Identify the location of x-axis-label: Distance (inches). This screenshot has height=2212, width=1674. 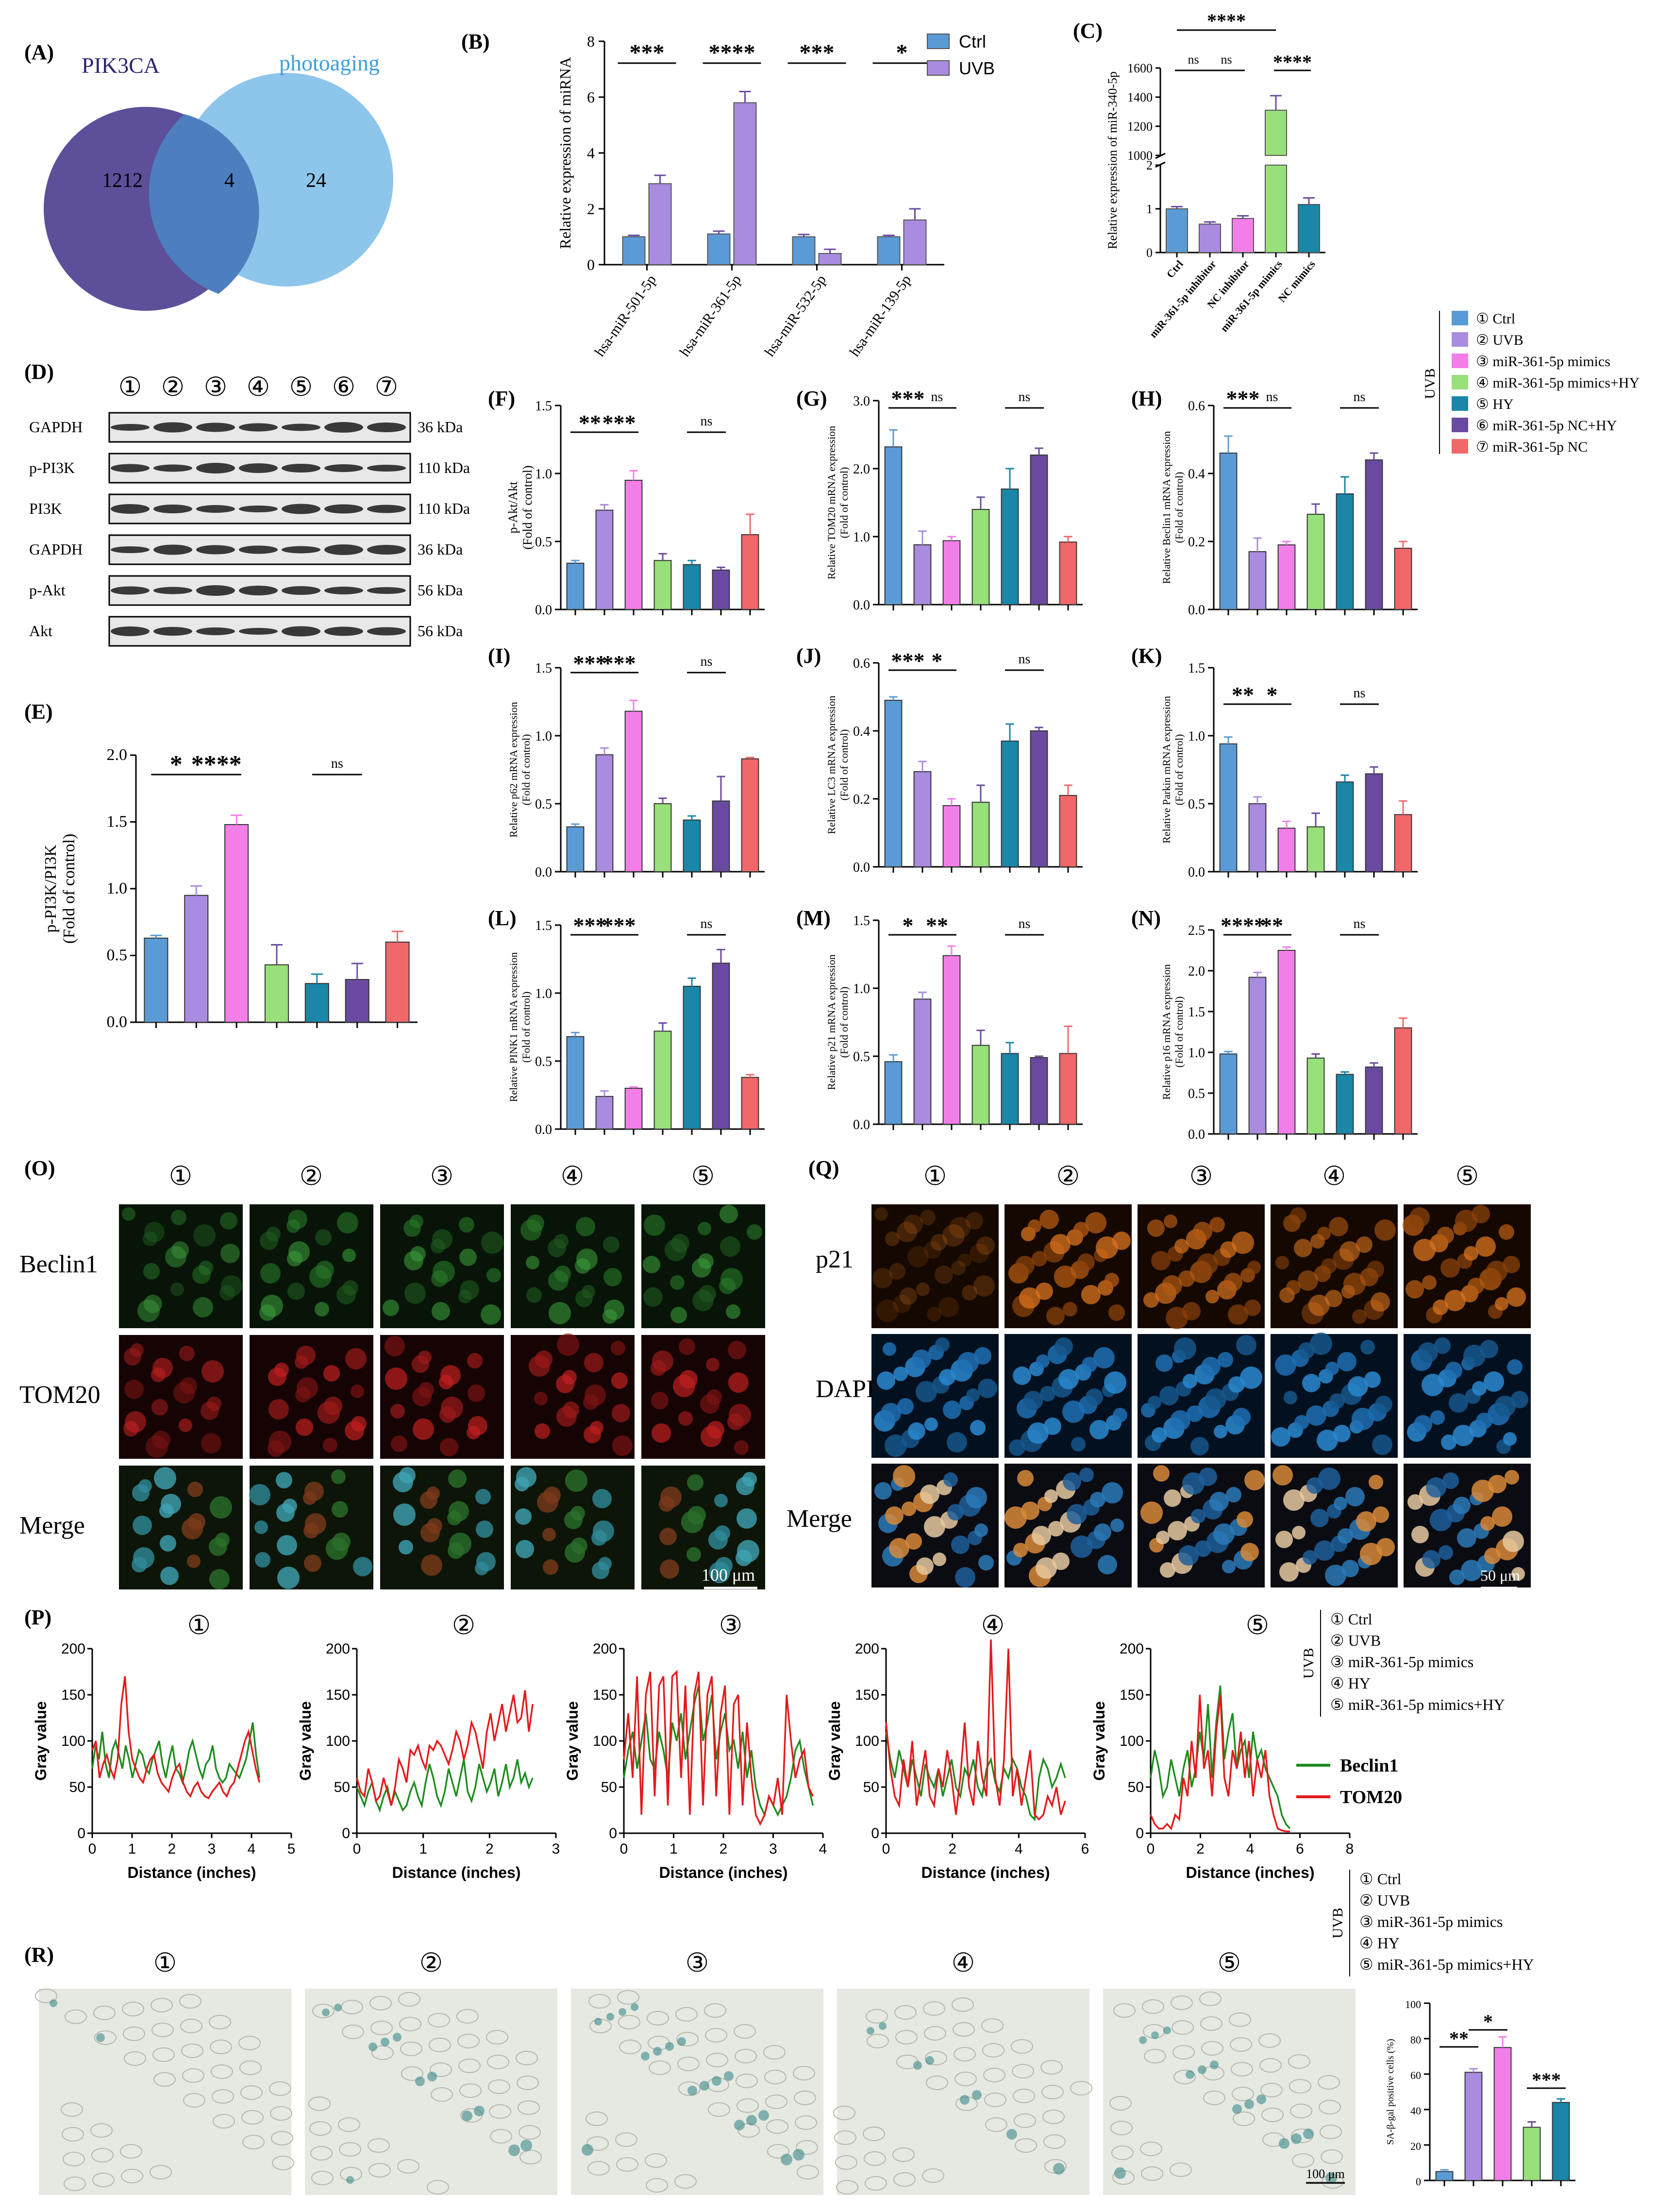
(192, 1873).